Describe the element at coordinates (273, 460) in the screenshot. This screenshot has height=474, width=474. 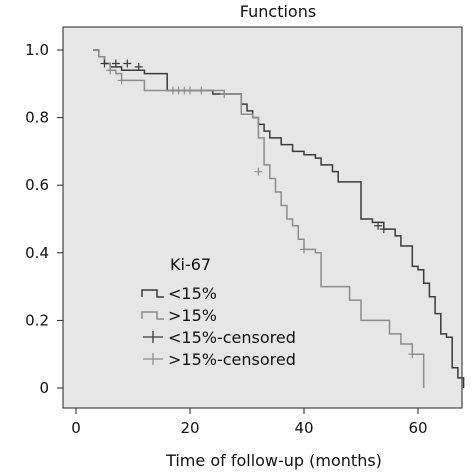
I see `x-axis-title: Time of follow-up (months)` at that location.